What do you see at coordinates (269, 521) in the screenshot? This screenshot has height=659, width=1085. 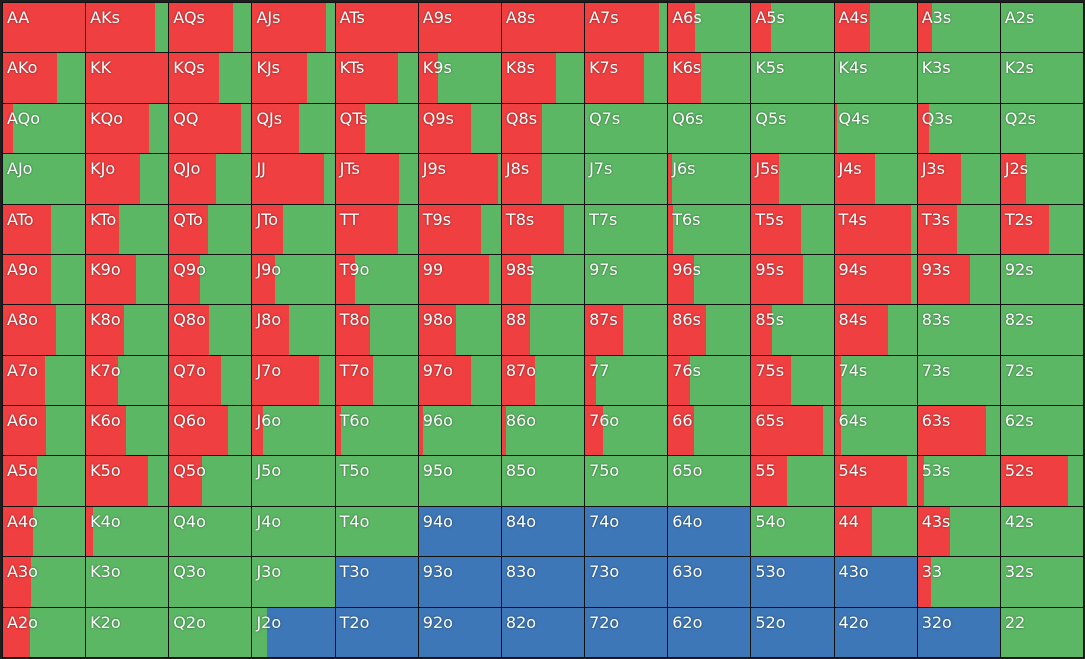 I see `hand-label: J4o` at bounding box center [269, 521].